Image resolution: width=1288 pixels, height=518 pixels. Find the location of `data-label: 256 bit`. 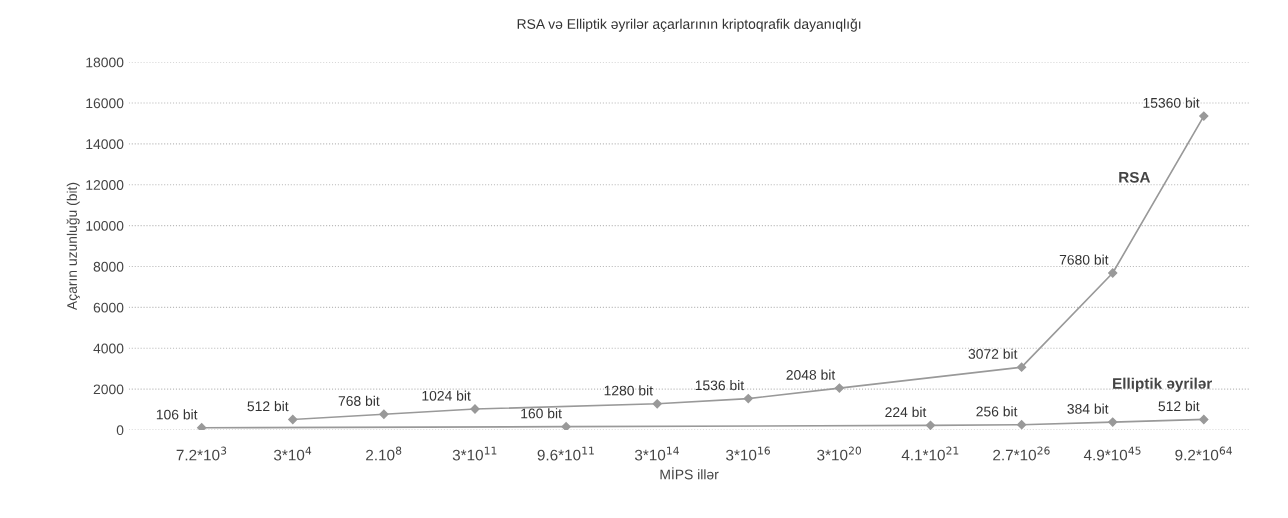

data-label: 256 bit is located at coordinates (997, 411).